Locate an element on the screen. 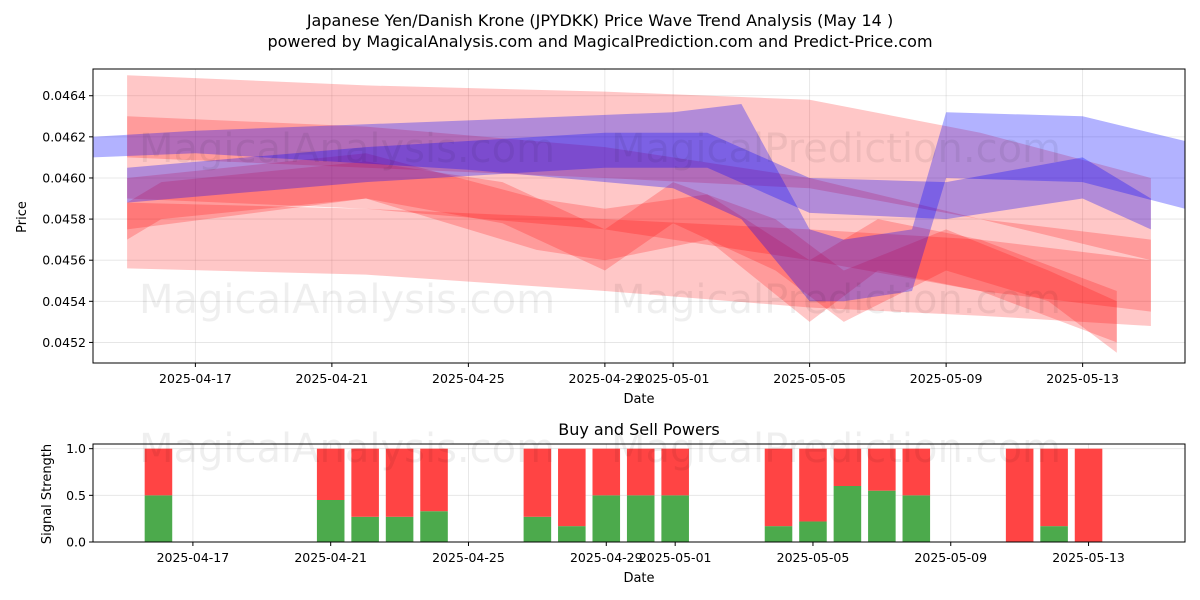 This screenshot has width=1200, height=600. main-y-axis-label: Price is located at coordinates (22, 217).